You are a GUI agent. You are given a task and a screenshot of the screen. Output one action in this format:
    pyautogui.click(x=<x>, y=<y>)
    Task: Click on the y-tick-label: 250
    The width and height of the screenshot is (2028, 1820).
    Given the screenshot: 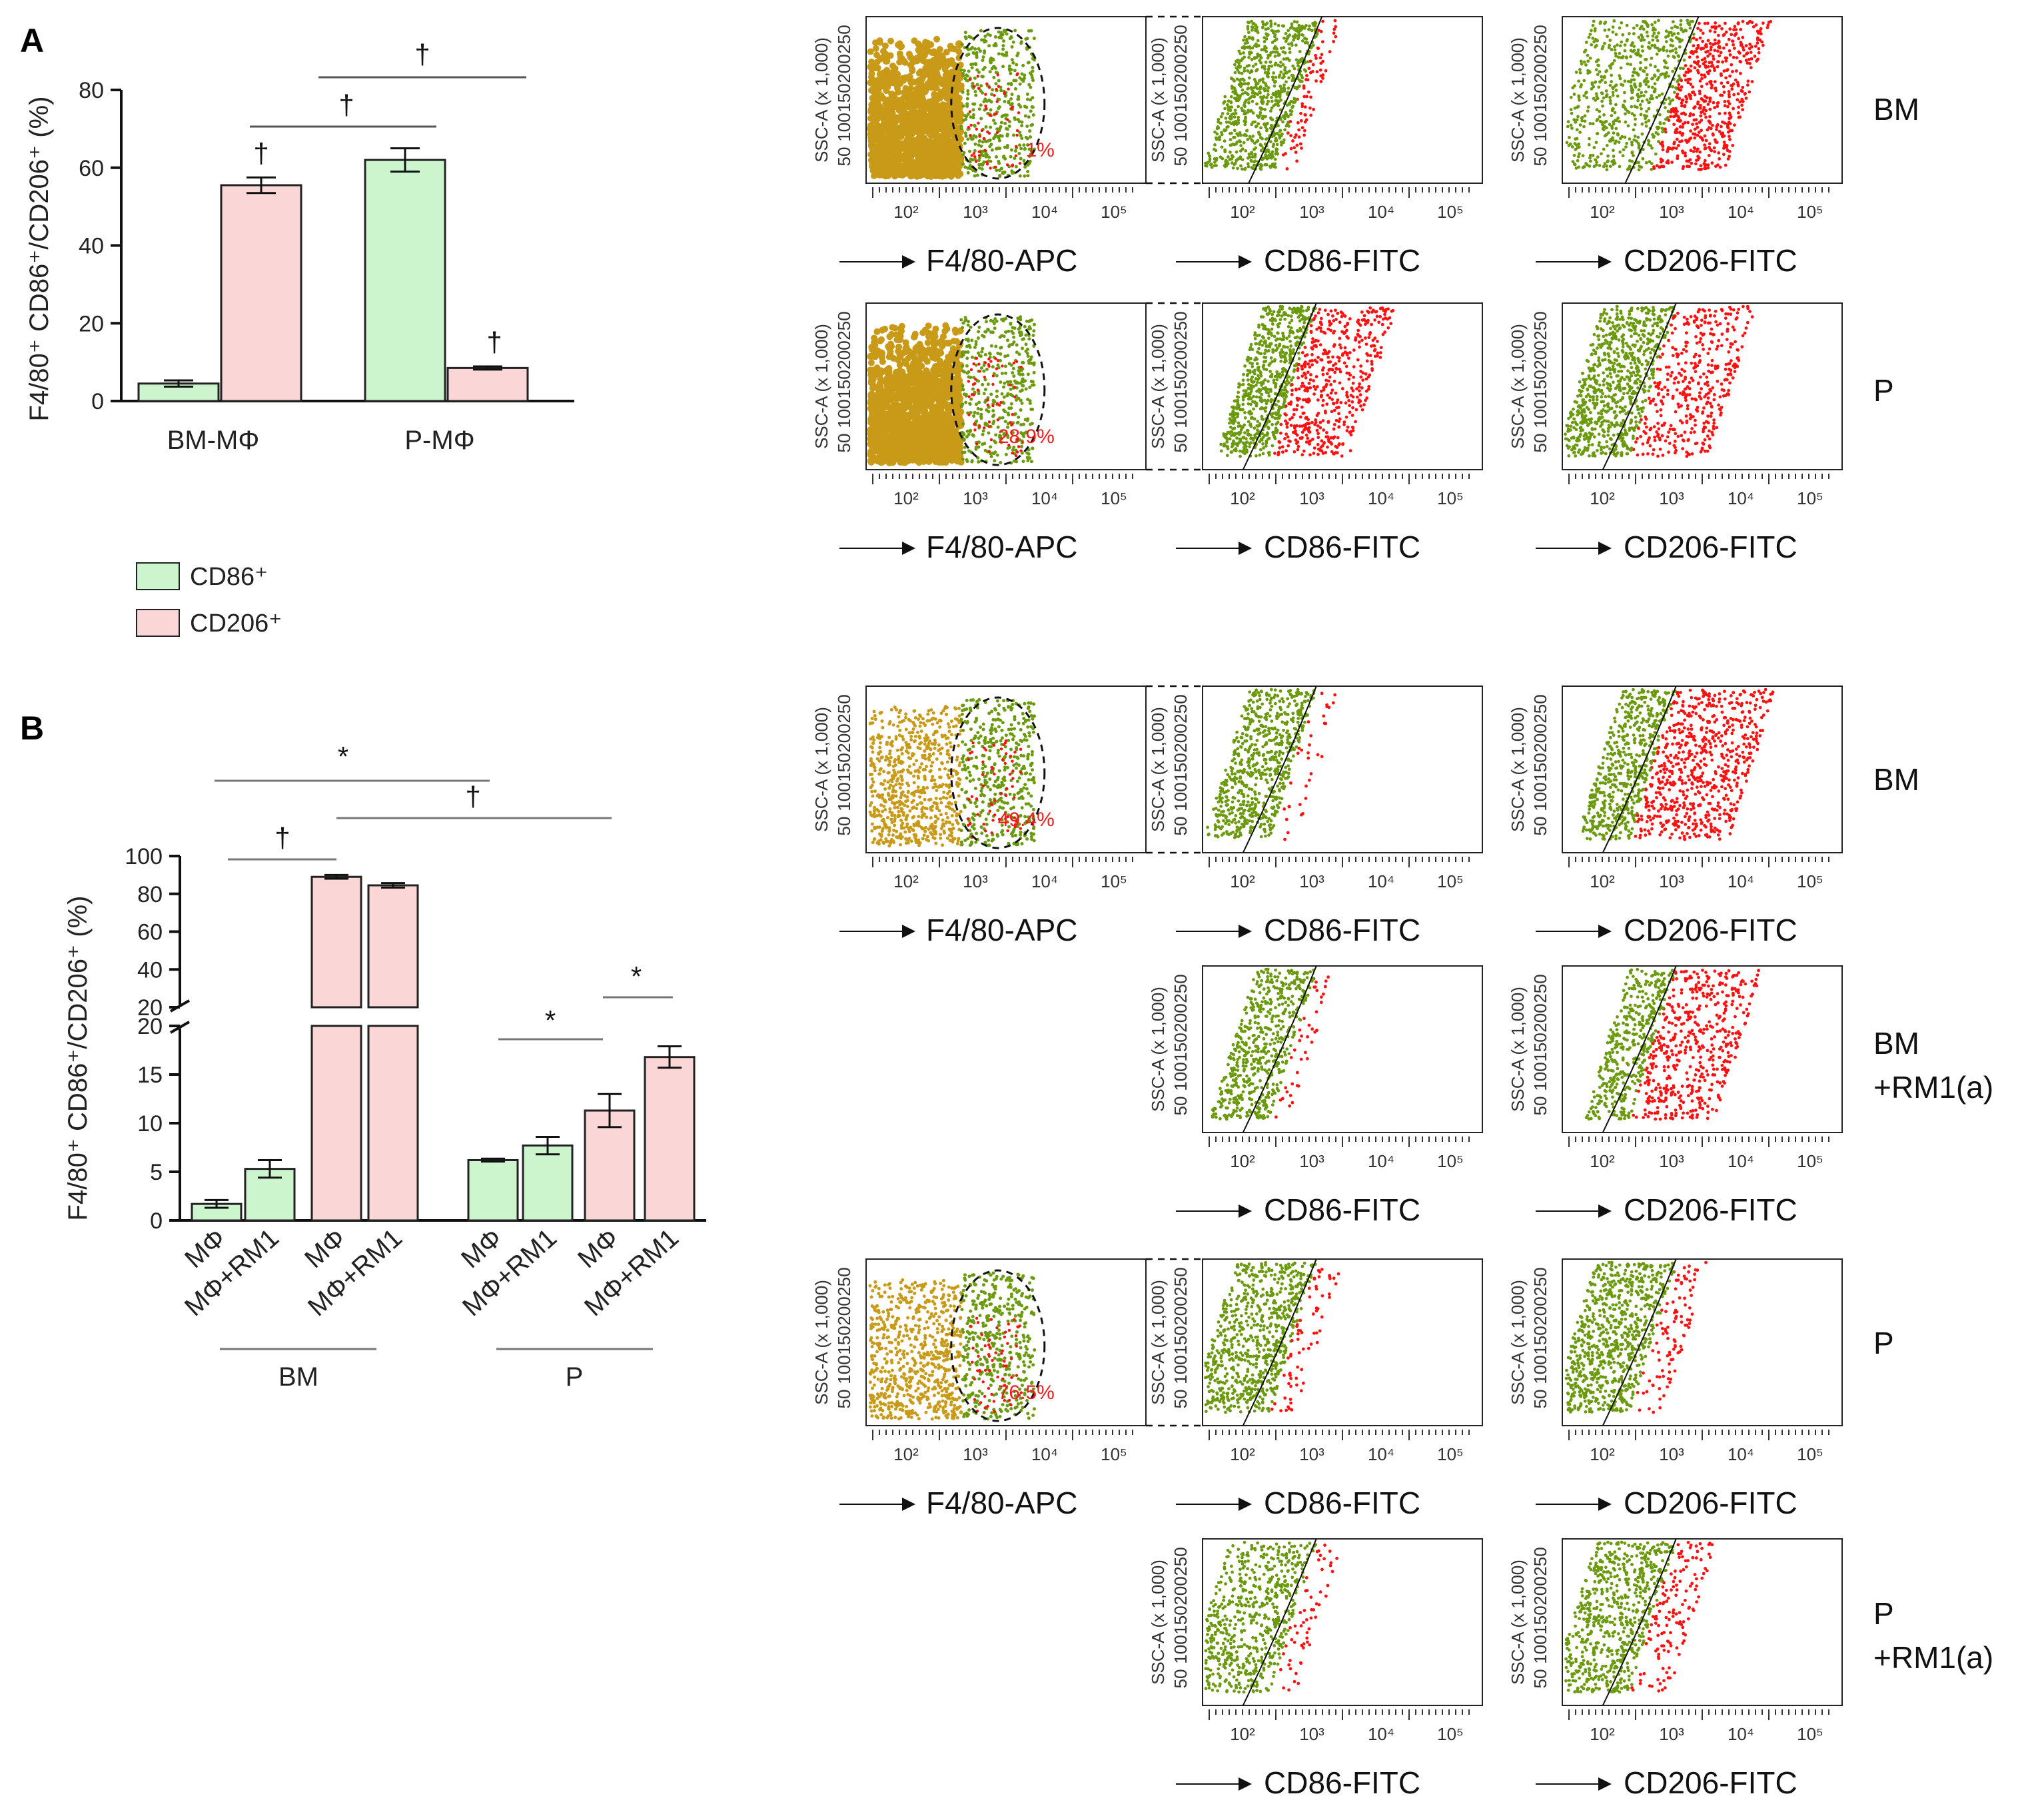 What is the action you would take?
    pyautogui.click(x=1181, y=39)
    